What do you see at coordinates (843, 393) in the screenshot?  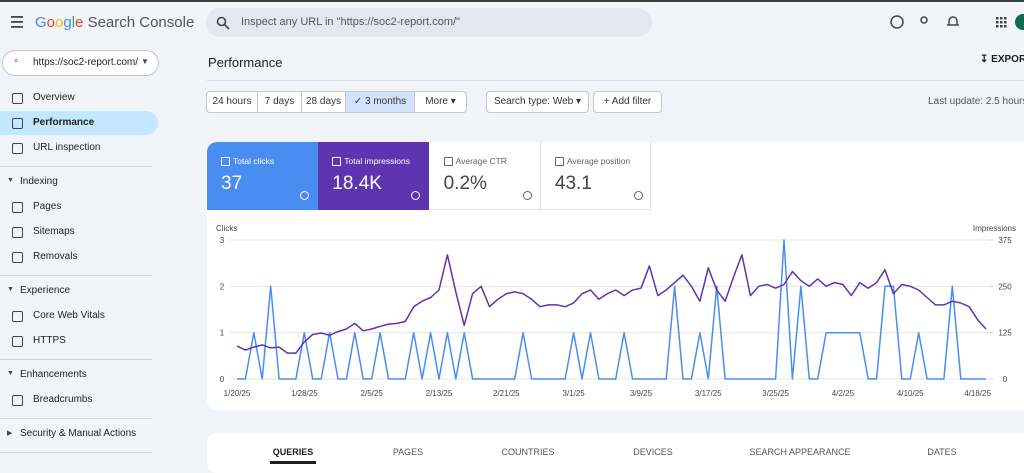 I see `x-tick-label: 4/2/25` at bounding box center [843, 393].